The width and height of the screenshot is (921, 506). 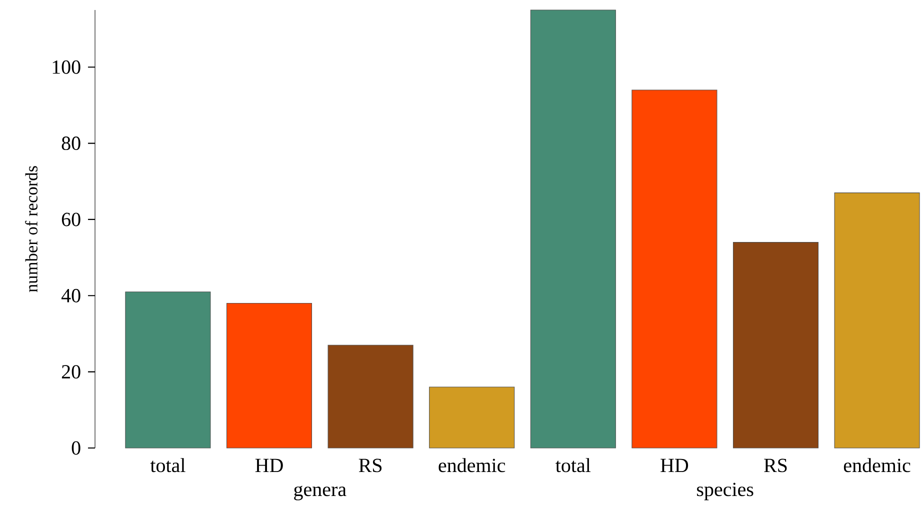 I want to click on y-tick-label: 40, so click(x=70, y=295).